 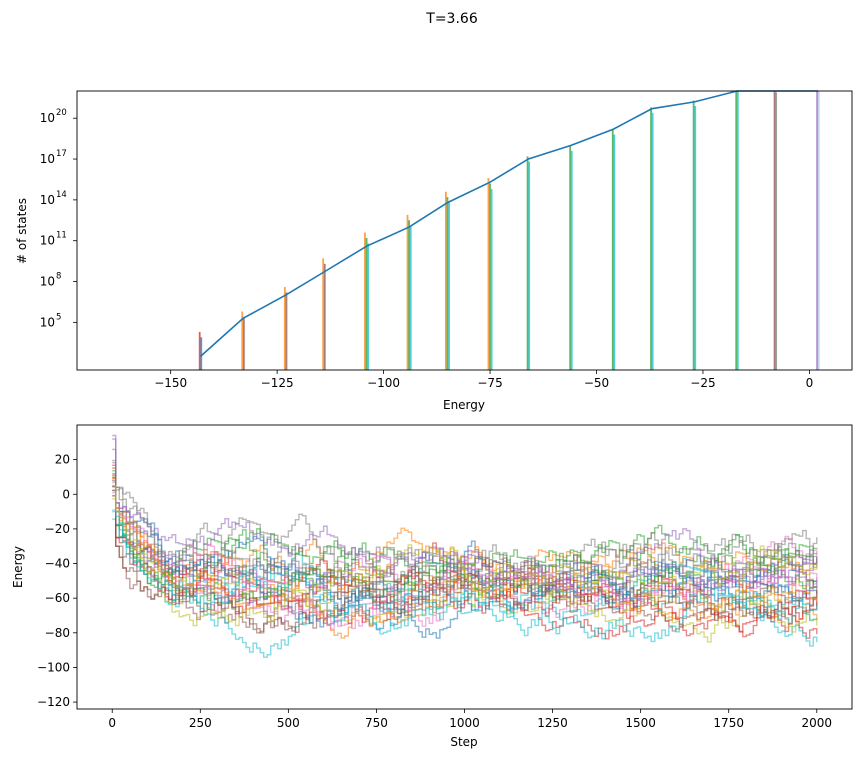 I want to click on x-tick-label: −100, so click(x=383, y=383).